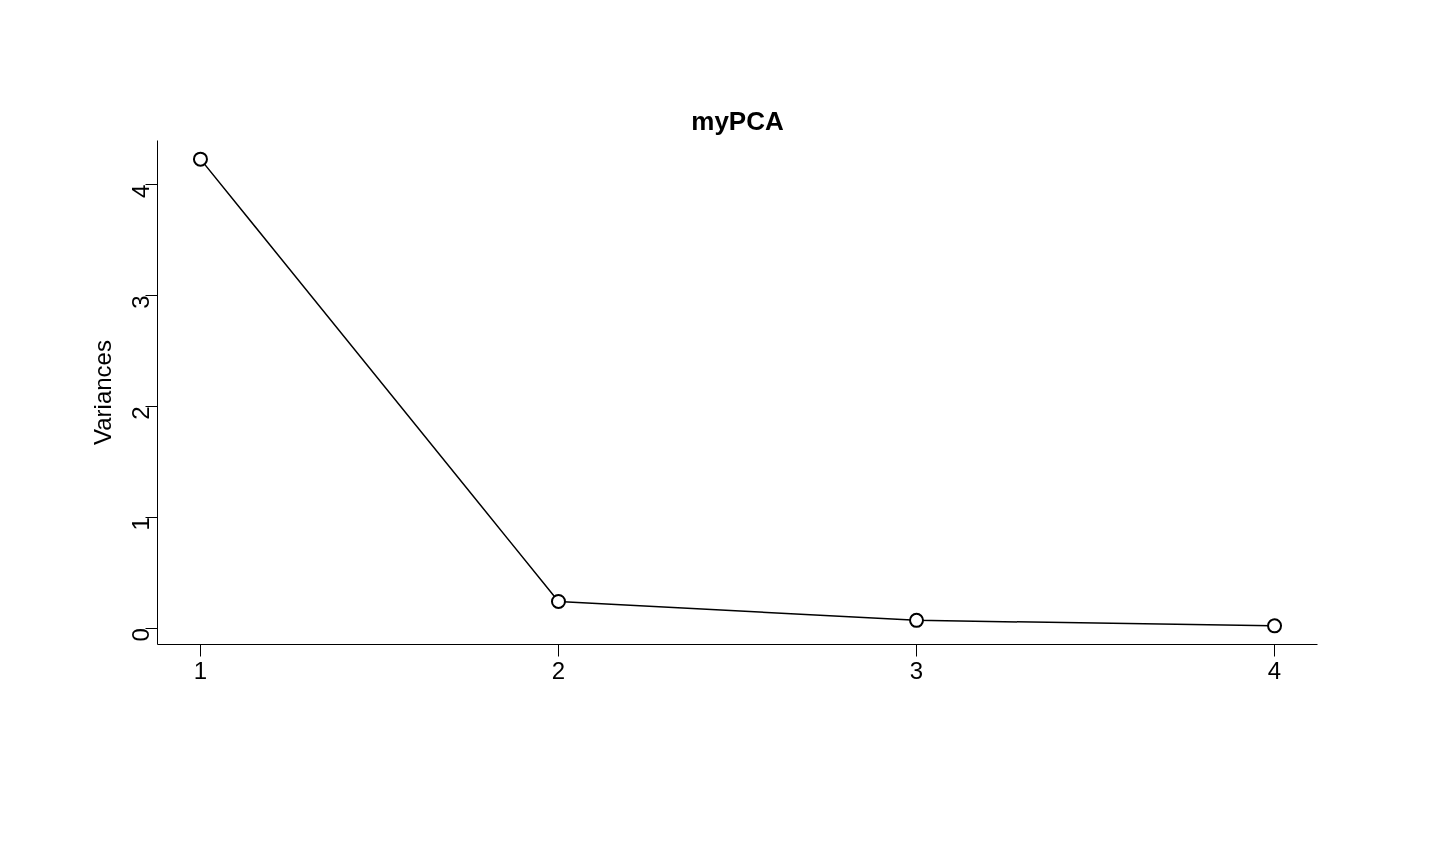  I want to click on x-tick-label: 1, so click(200, 670).